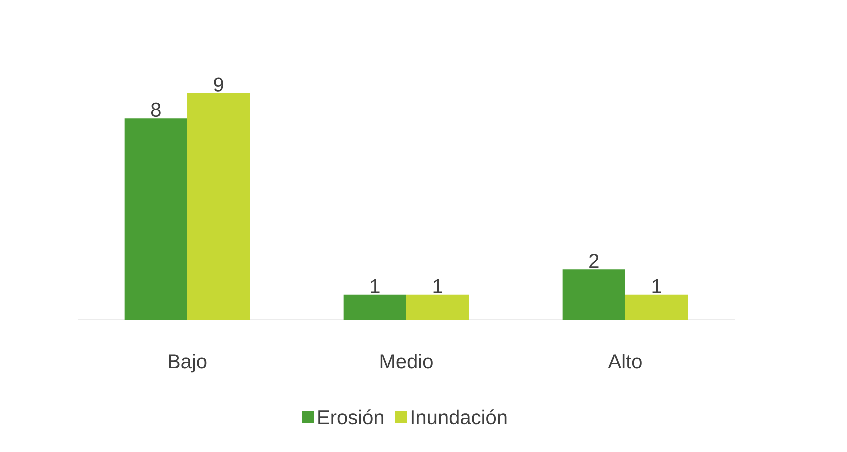  I want to click on x-tick-label: Alto, so click(625, 361).